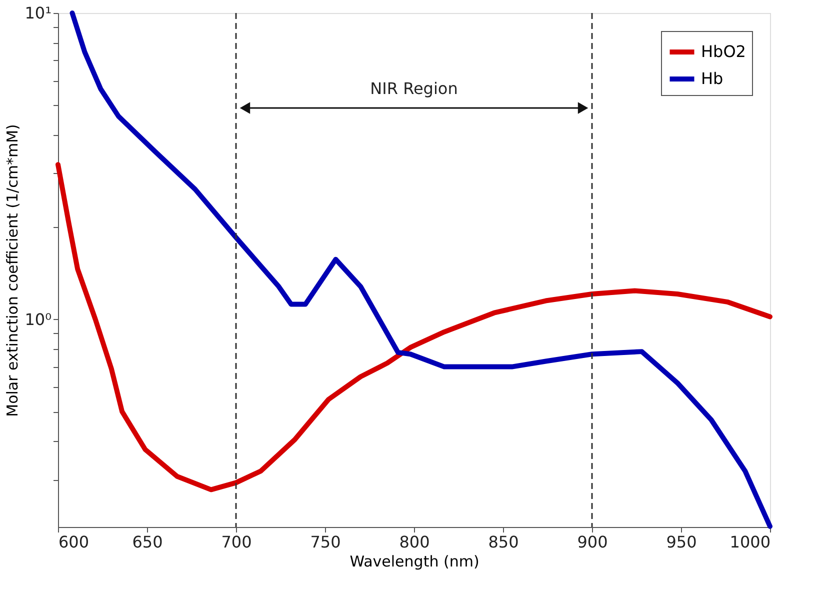 The height and width of the screenshot is (597, 817). Describe the element at coordinates (712, 78) in the screenshot. I see `legend-label: Hb` at that location.